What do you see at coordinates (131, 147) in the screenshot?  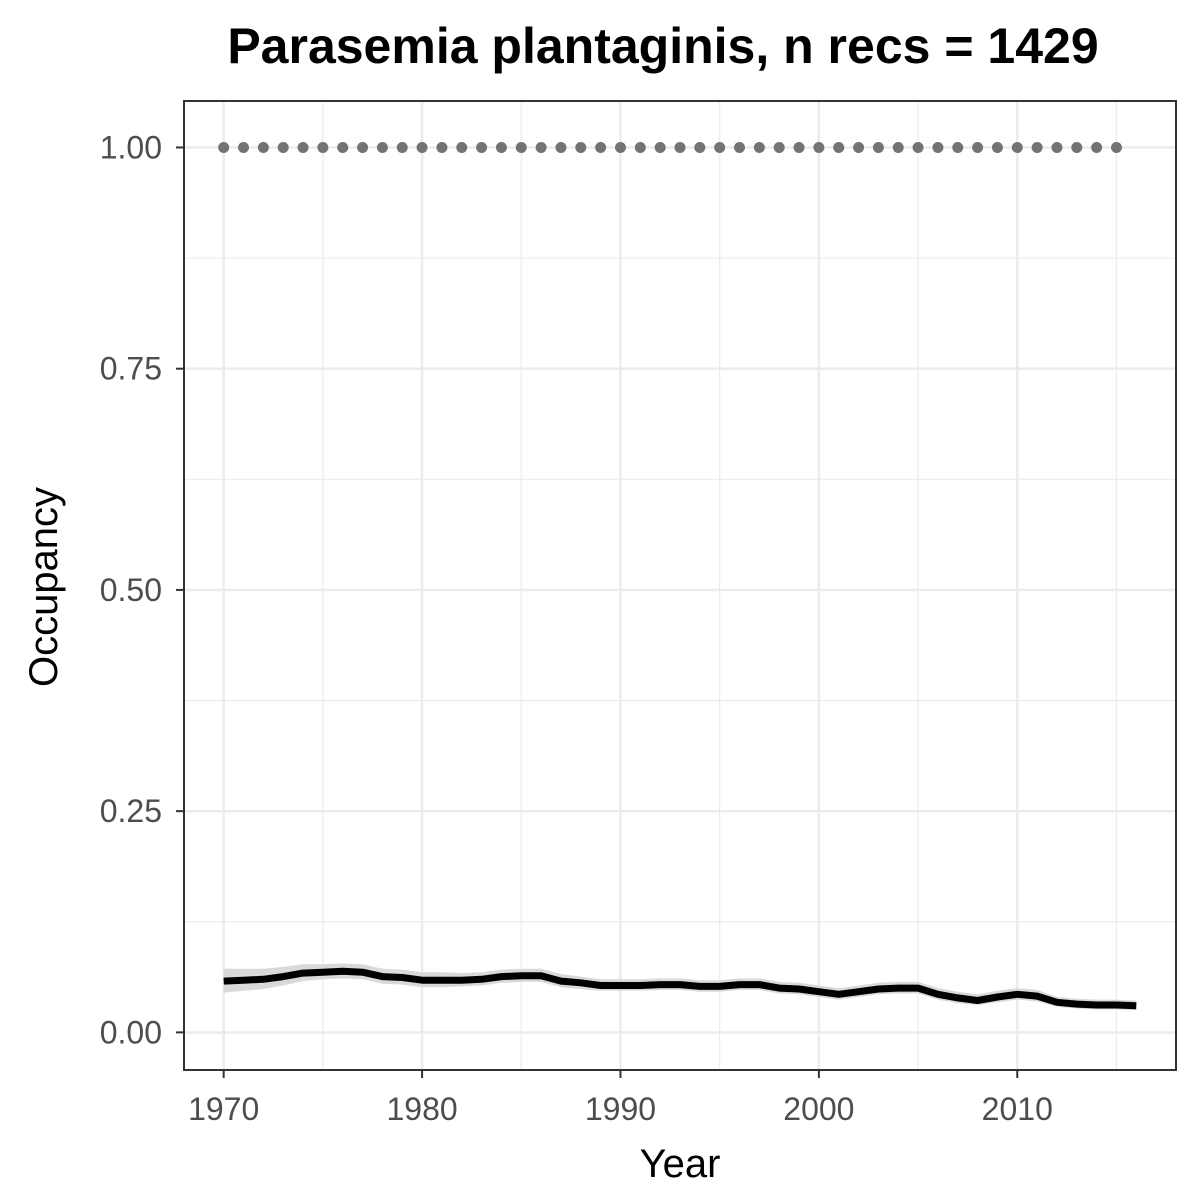 I see `y-tick-label: 1.00` at bounding box center [131, 147].